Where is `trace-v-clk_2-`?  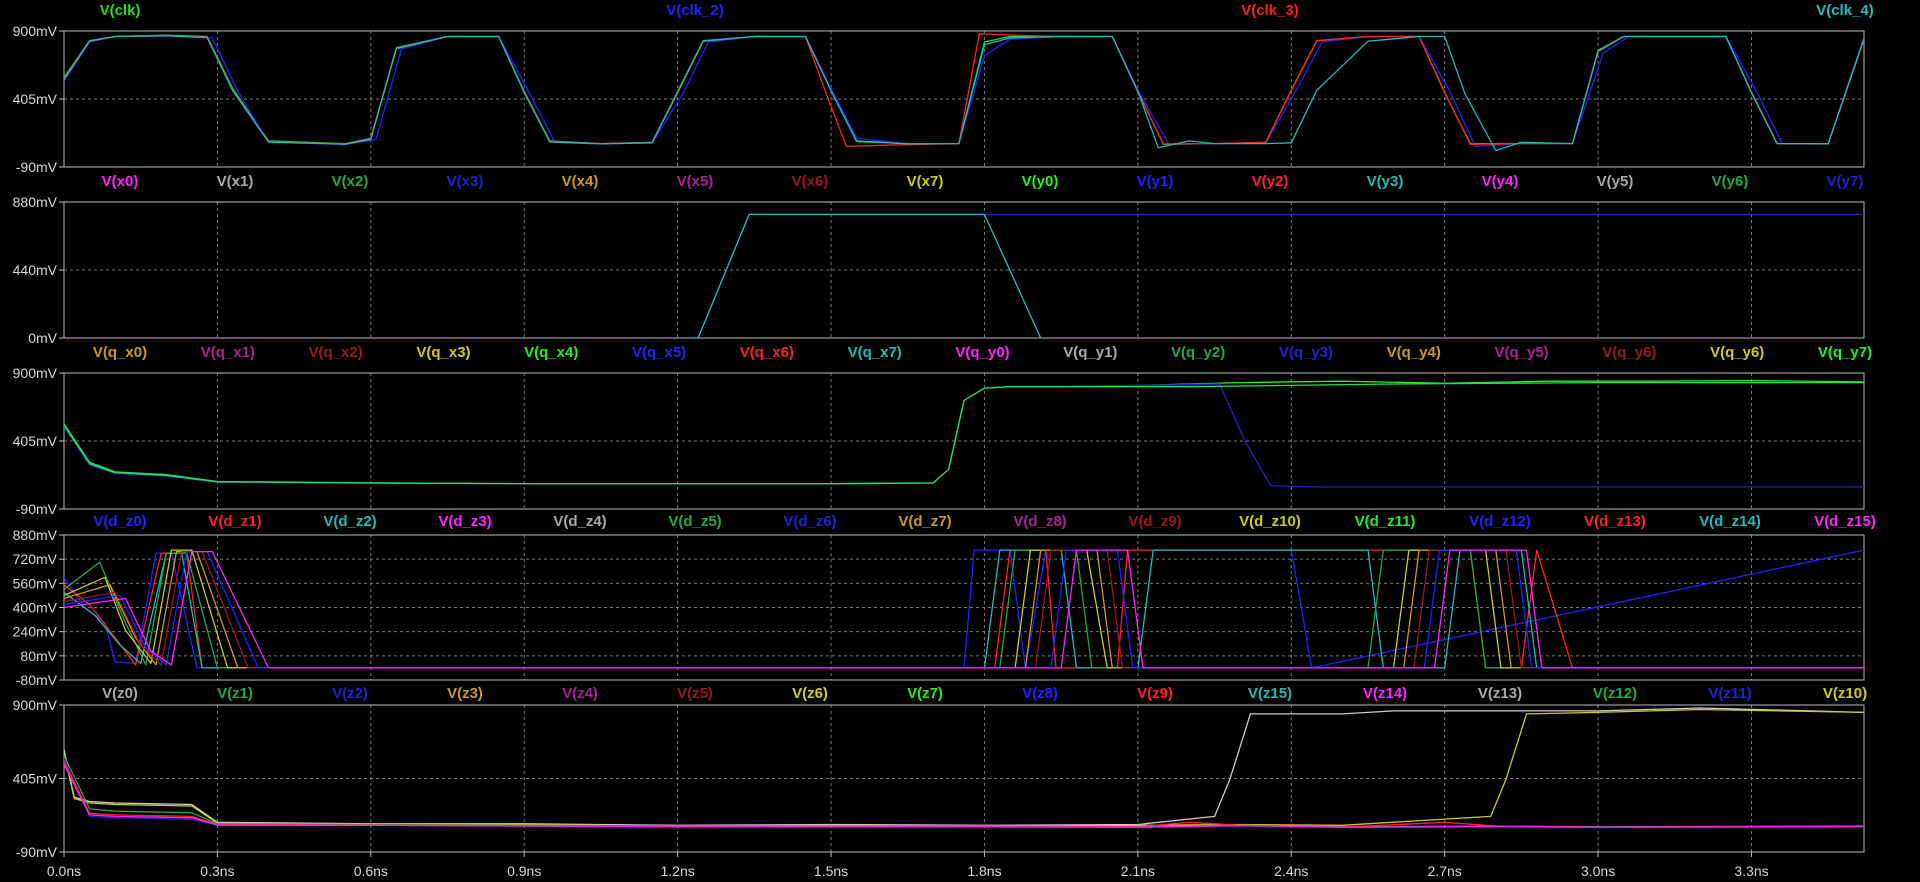
trace-v-clk_2- is located at coordinates (964, 91).